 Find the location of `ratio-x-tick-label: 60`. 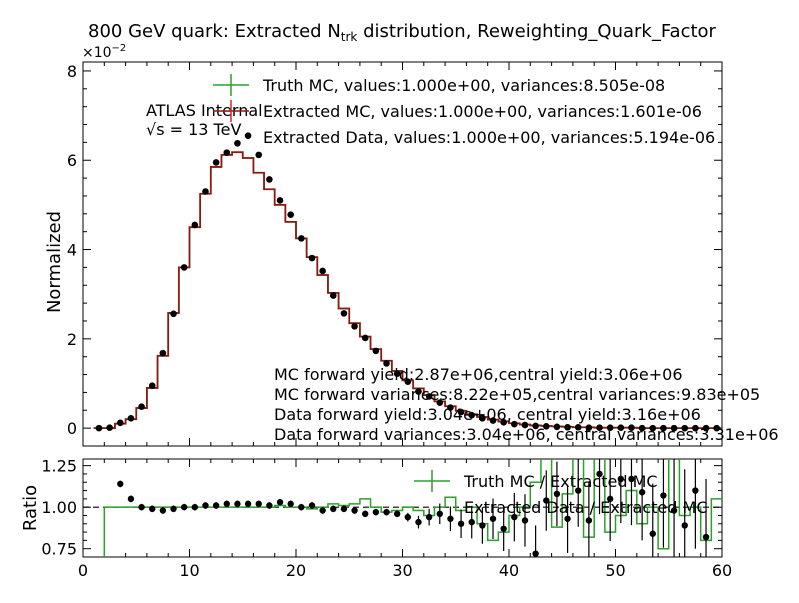

ratio-x-tick-label: 60 is located at coordinates (722, 570).